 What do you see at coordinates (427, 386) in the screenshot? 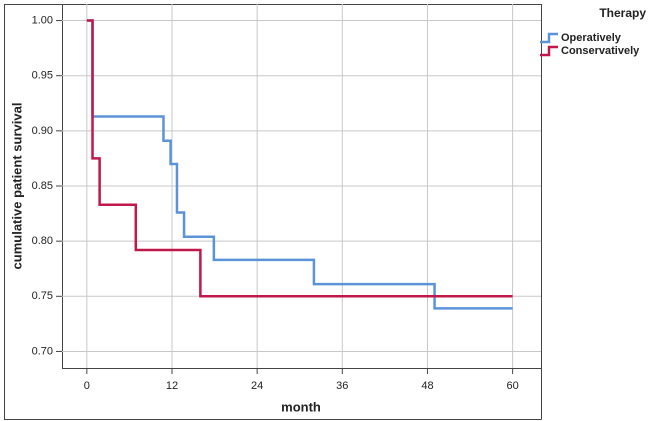
I see `x-tick-label: 48` at bounding box center [427, 386].